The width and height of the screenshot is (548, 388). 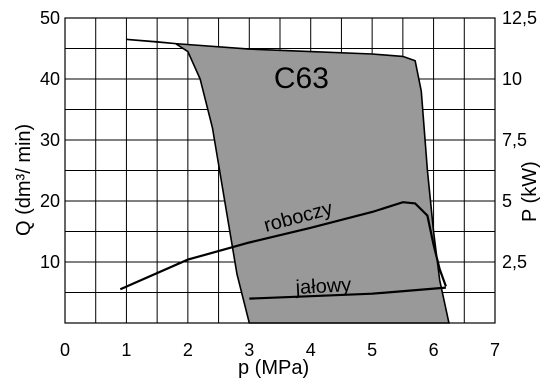 I want to click on y-left-tick-label: 30, so click(x=50, y=140).